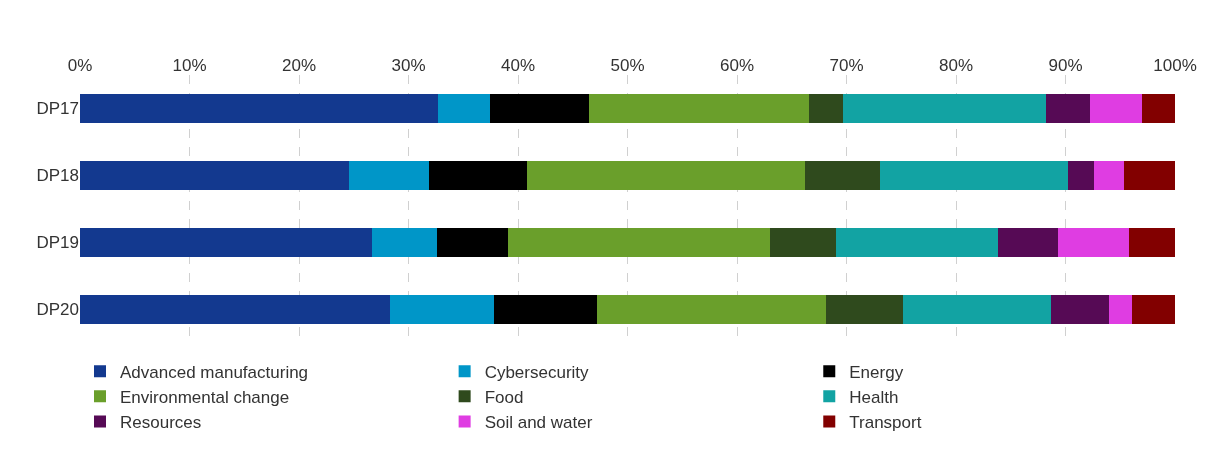  Describe the element at coordinates (504, 397) in the screenshot. I see `legend-label: Food` at that location.